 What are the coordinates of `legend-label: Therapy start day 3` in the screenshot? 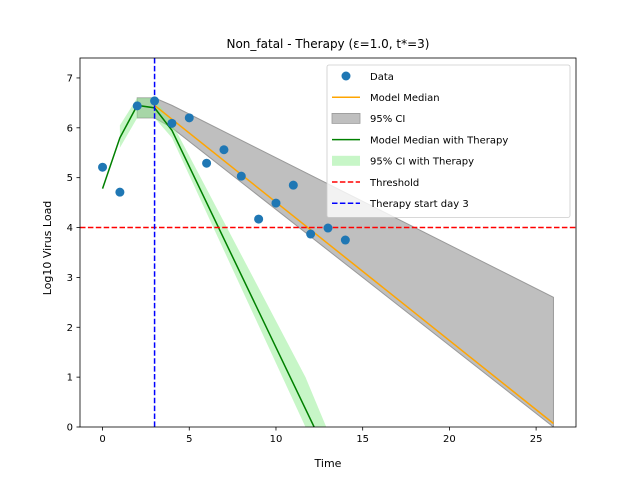 It's located at (419, 204).